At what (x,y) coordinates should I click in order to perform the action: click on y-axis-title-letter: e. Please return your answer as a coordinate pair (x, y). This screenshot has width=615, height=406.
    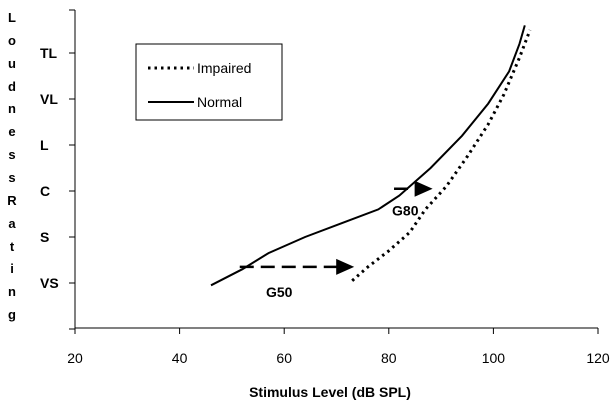
    Looking at the image, I should click on (12, 132).